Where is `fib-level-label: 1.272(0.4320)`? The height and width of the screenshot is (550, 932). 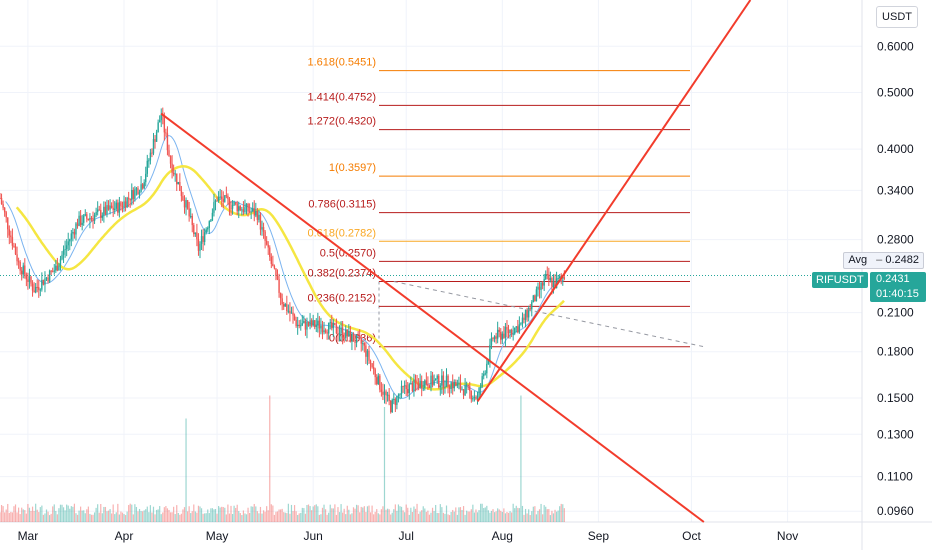
fib-level-label: 1.272(0.4320) is located at coordinates (342, 122).